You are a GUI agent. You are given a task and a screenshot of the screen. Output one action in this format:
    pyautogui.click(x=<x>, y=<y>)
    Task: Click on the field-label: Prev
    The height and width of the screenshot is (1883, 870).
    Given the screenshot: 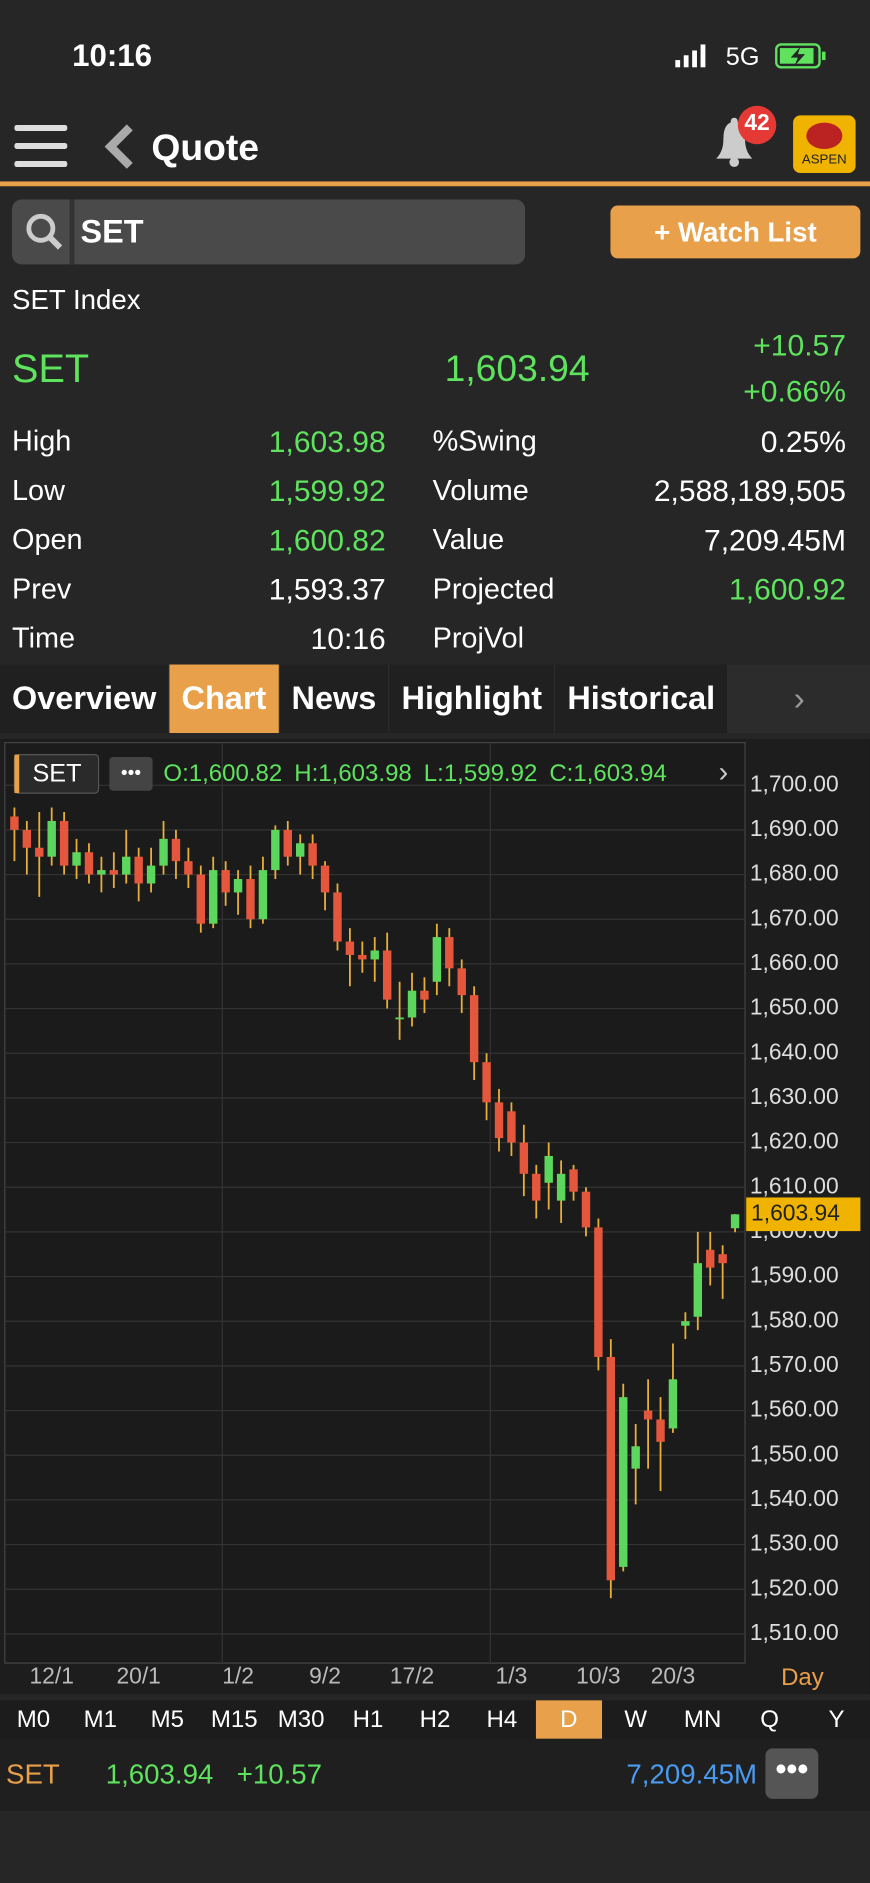 What is the action you would take?
    pyautogui.click(x=42, y=589)
    